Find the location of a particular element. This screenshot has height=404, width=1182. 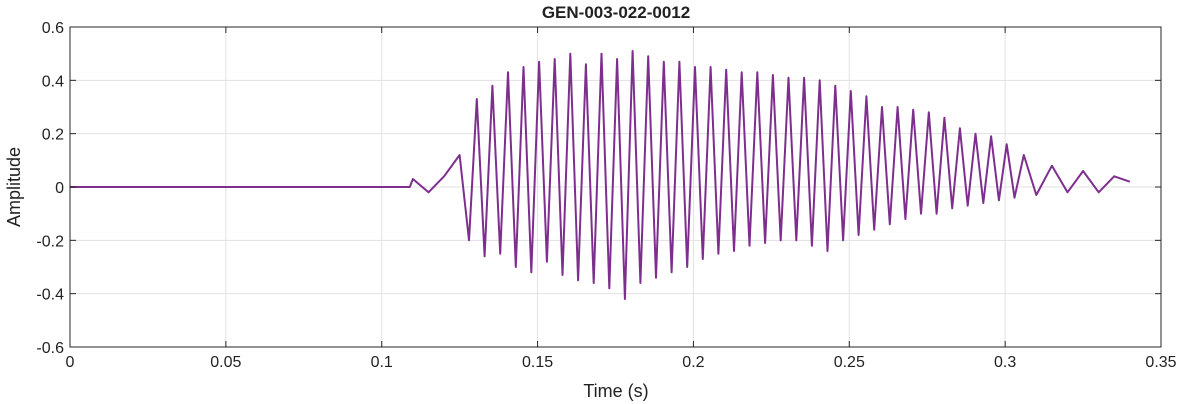

chart-title: GEN-003-022-0012 is located at coordinates (616, 12).